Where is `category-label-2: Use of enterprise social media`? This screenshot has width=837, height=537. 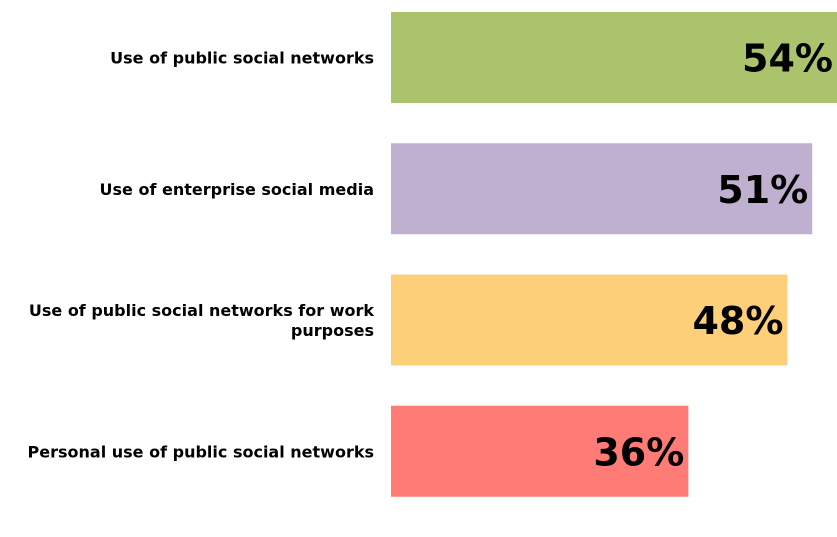 category-label-2: Use of enterprise social media is located at coordinates (237, 189).